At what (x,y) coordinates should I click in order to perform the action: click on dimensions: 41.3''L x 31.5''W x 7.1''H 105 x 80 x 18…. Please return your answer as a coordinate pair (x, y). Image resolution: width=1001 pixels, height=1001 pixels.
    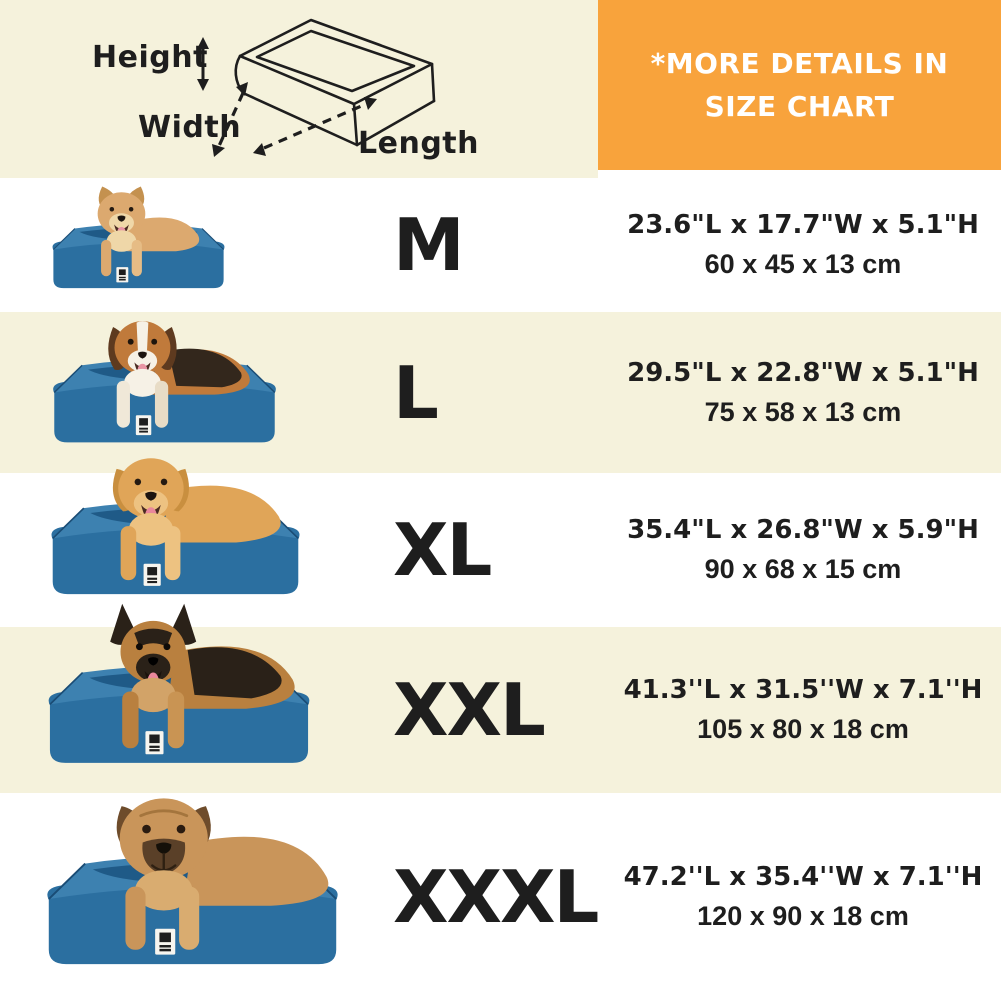
    Looking at the image, I should click on (803, 710).